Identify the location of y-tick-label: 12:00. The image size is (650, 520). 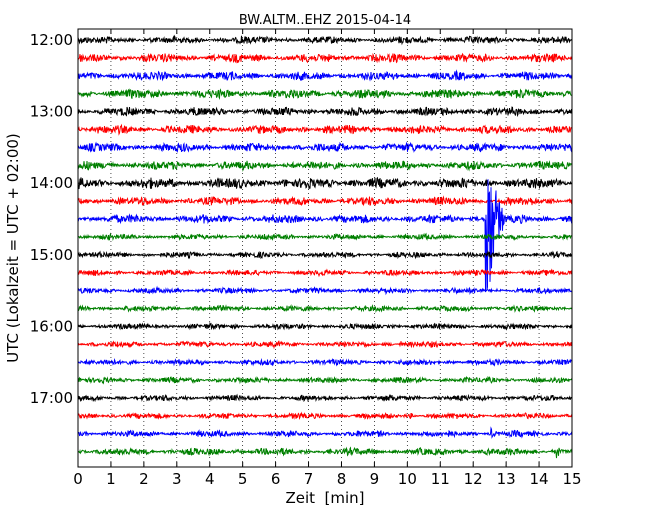
(51, 40).